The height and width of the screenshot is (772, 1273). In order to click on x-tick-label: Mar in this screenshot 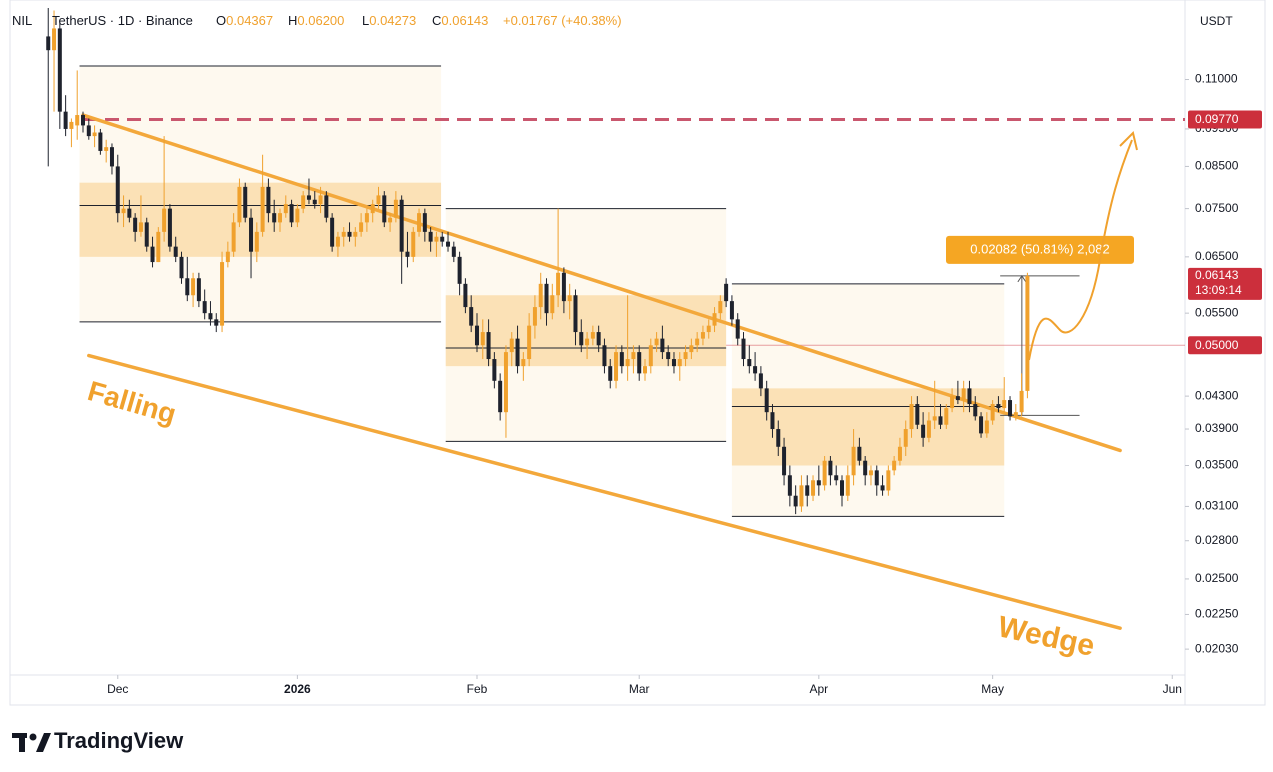, I will do `click(639, 689)`.